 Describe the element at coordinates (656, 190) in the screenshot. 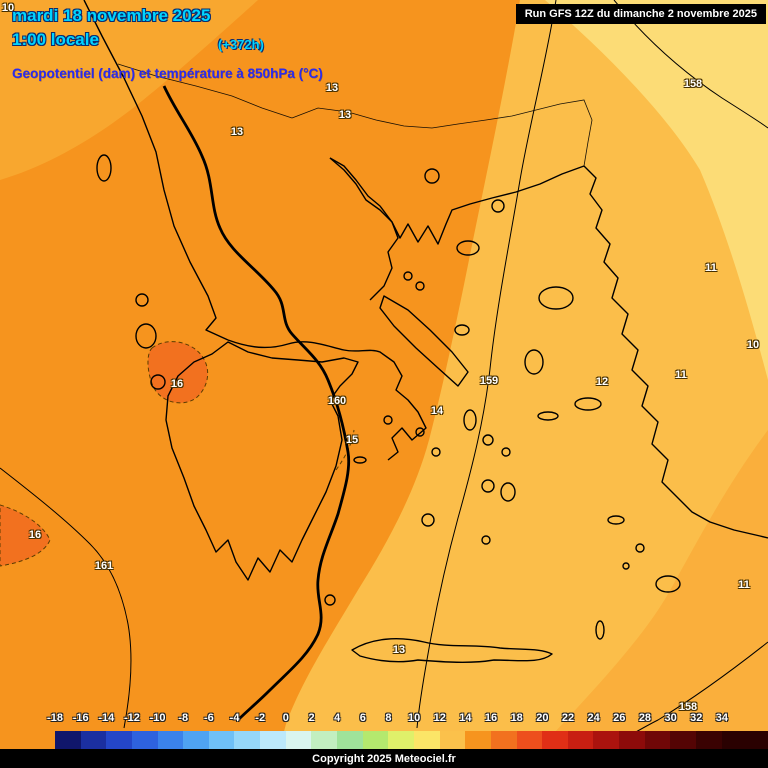

I see `region-pale-yellow` at that location.